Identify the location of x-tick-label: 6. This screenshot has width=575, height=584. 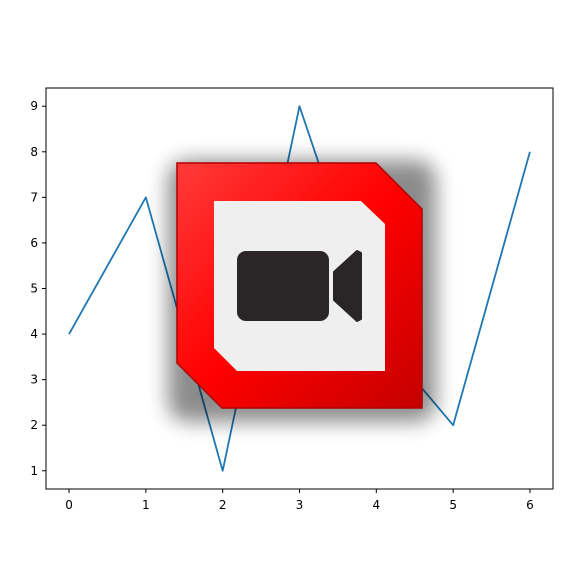
(530, 505).